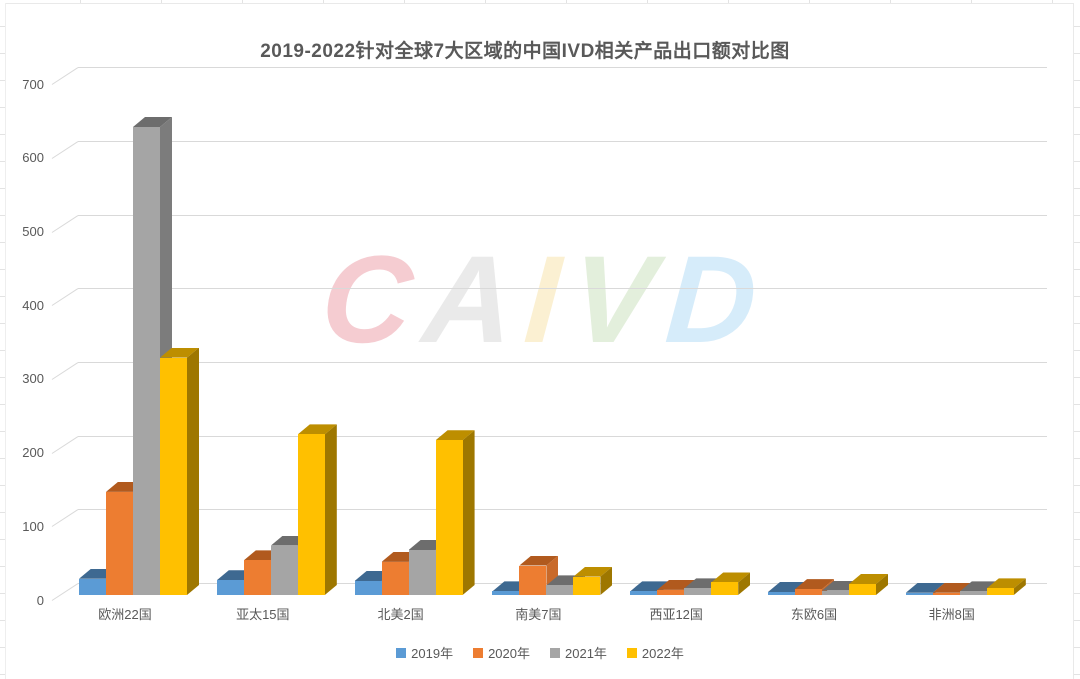 The height and width of the screenshot is (679, 1080). I want to click on y-tick-label: 300, so click(33, 379).